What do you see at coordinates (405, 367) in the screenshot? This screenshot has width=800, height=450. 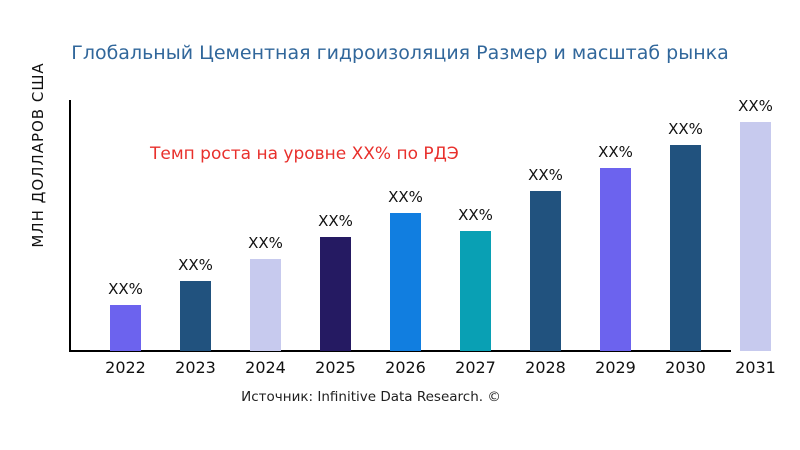 I see `x-tick-label-2026: 2026` at bounding box center [405, 367].